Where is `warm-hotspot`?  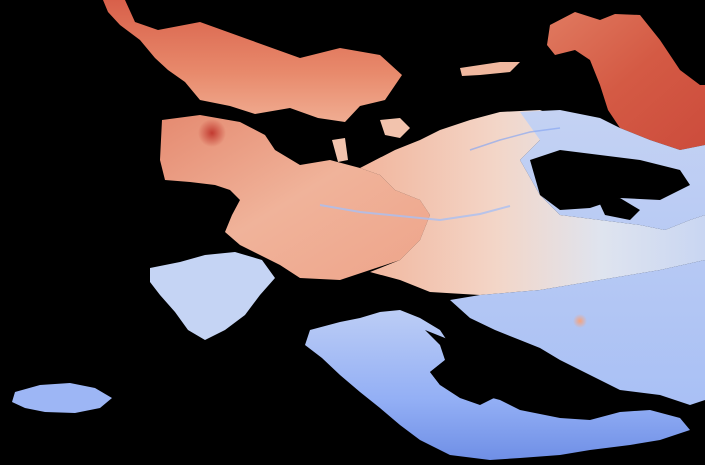 warm-hotspot is located at coordinates (212, 133).